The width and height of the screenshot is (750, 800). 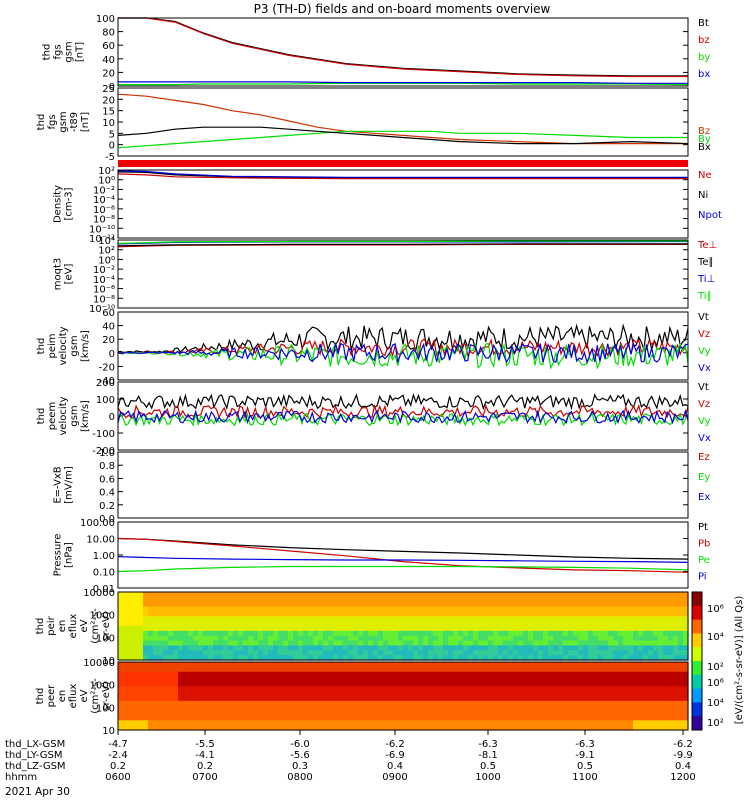 What do you see at coordinates (704, 404) in the screenshot?
I see `legend-Vz: Vz` at bounding box center [704, 404].